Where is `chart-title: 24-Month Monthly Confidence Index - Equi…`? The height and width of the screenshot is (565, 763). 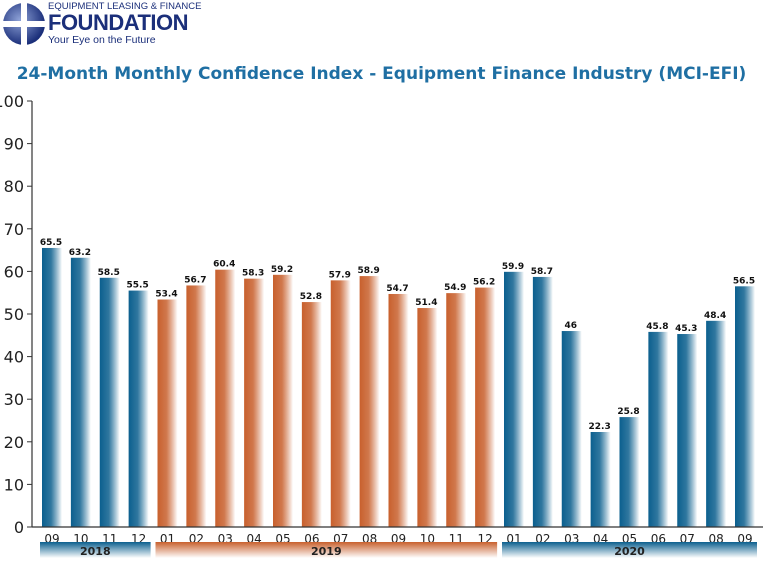
chart-title: 24-Month Monthly Confidence Index - Equi… is located at coordinates (381, 74).